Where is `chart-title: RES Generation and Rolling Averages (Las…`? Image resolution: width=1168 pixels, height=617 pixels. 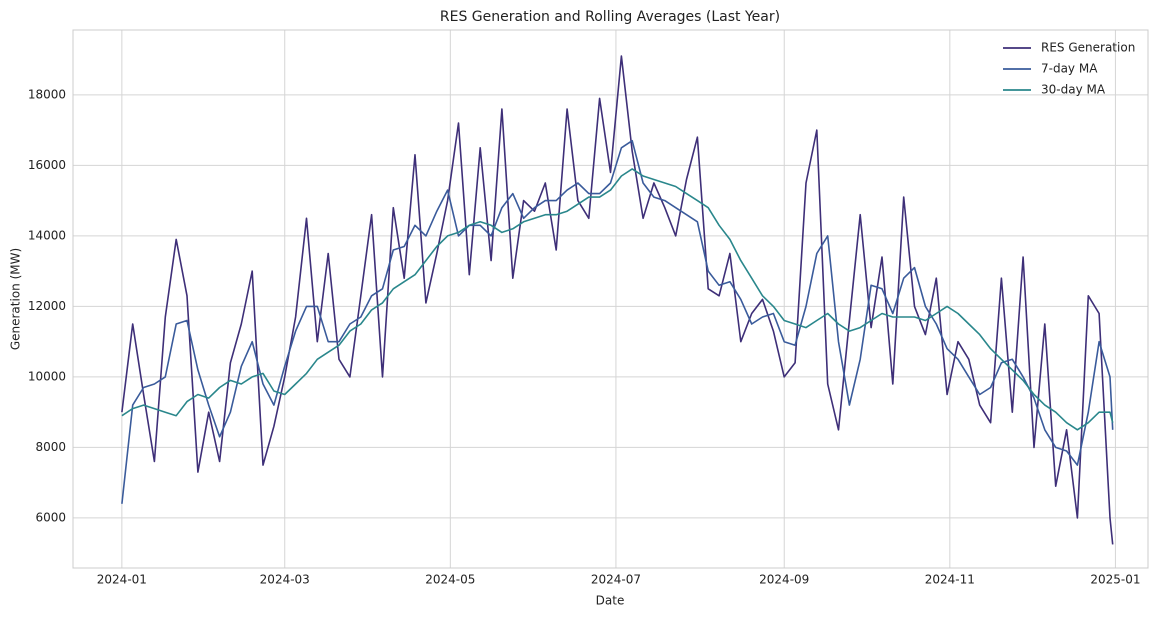
chart-title: RES Generation and Rolling Averages (Las… is located at coordinates (610, 17).